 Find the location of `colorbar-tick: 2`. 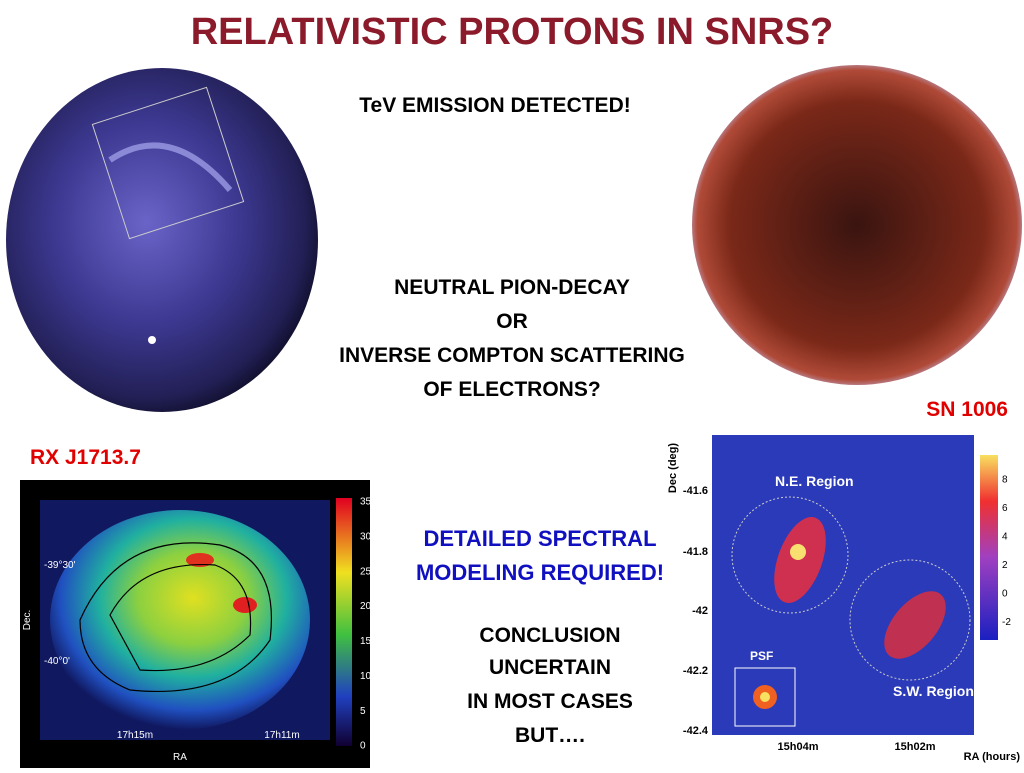

colorbar-tick: 2 is located at coordinates (1005, 565).